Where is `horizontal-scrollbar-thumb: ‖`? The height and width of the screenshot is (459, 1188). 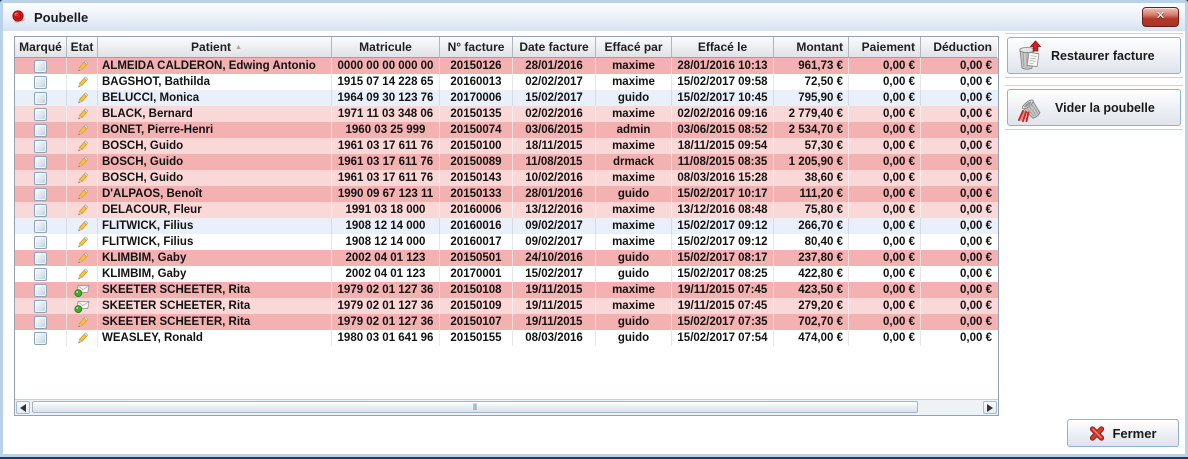
horizontal-scrollbar-thumb: ‖ is located at coordinates (475, 407).